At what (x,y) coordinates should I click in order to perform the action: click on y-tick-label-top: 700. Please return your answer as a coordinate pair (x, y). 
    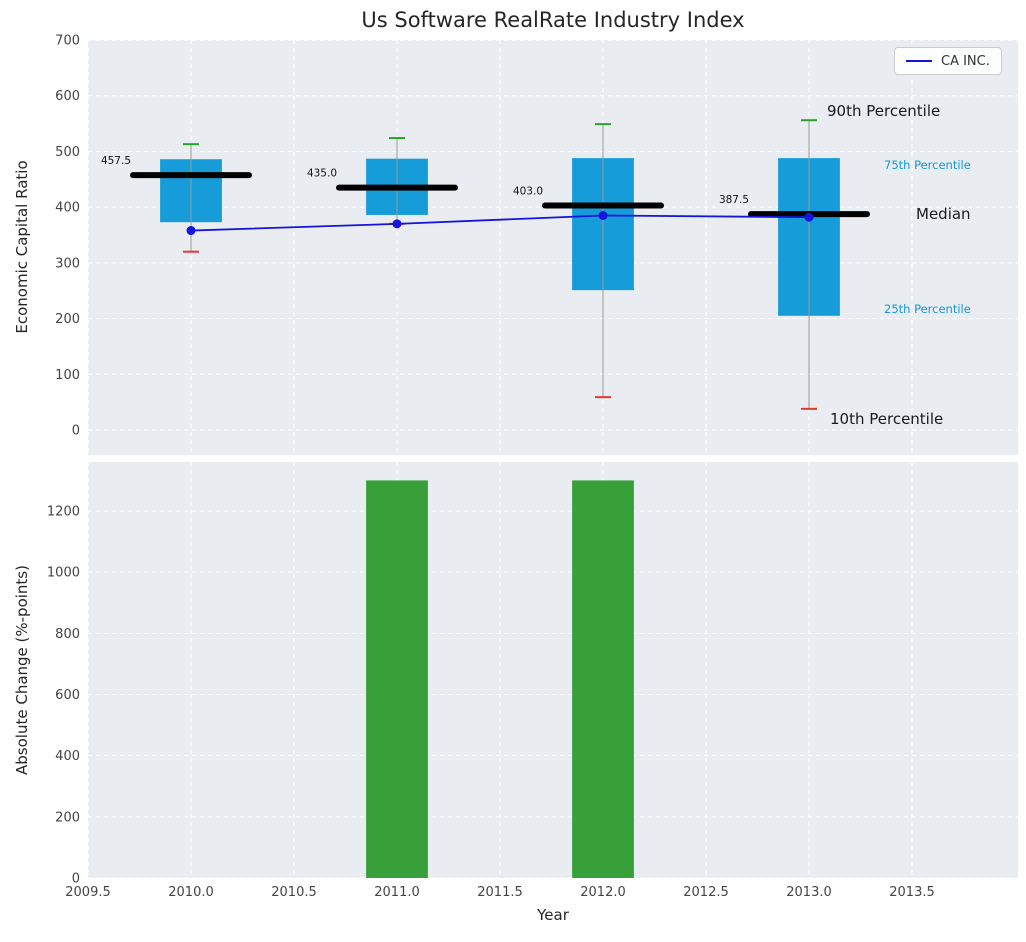
    Looking at the image, I should click on (67, 41).